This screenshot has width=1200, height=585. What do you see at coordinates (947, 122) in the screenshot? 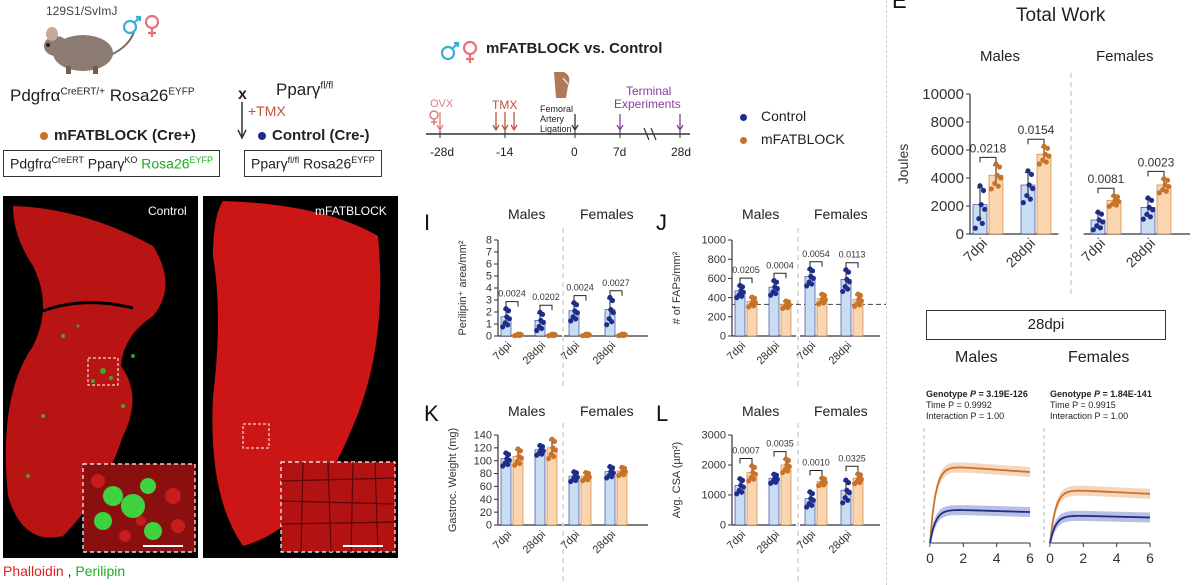
I see `panel-e-ytick-label: 8000` at bounding box center [947, 122].